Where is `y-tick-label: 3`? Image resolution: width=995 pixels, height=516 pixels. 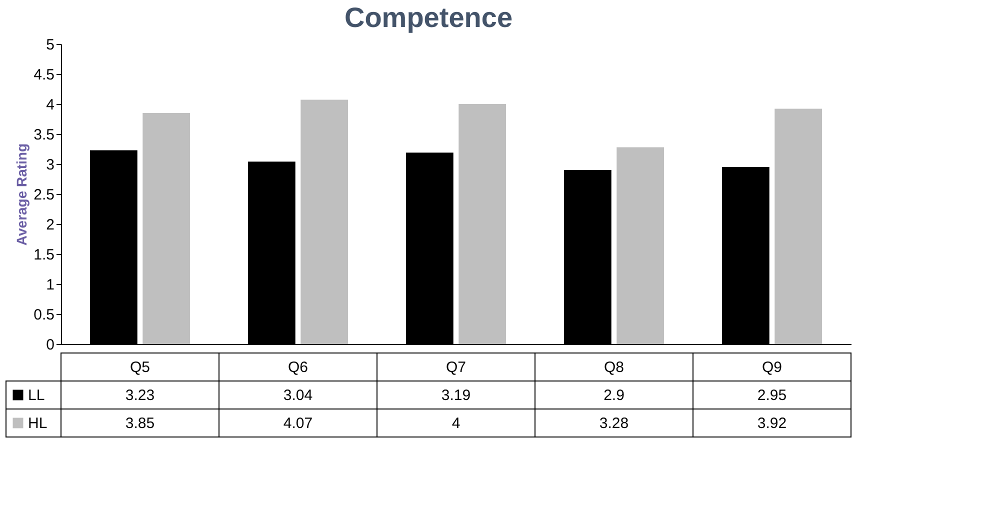
y-tick-label: 3 is located at coordinates (50, 165).